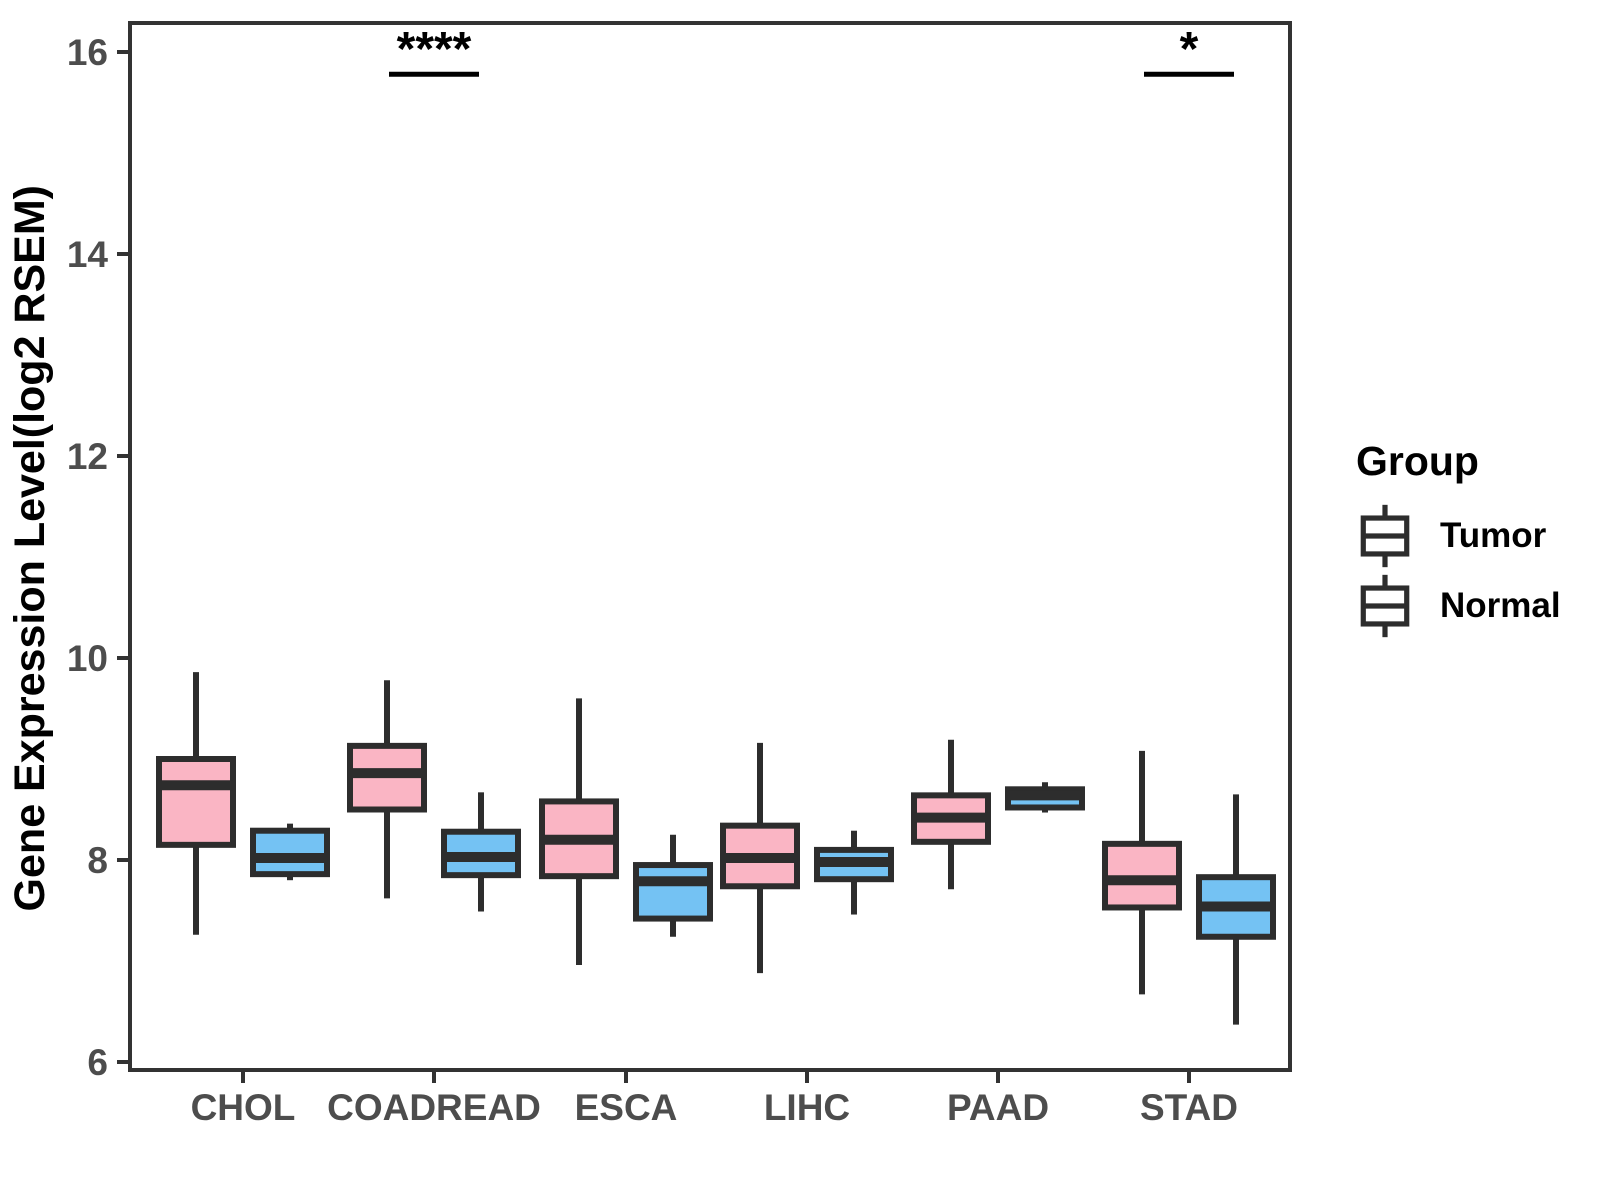 Image resolution: width=1600 pixels, height=1200 pixels. I want to click on y-tick-label-16: 16, so click(87, 52).